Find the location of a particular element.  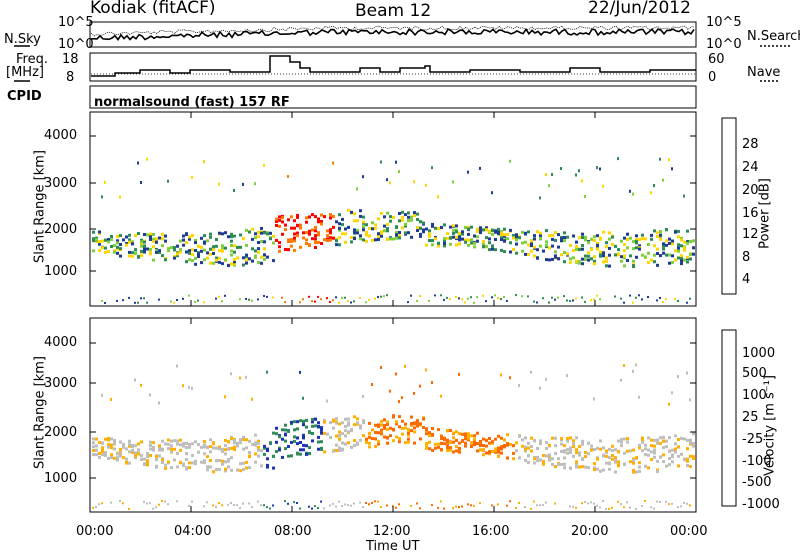

x-tick: 20:00 is located at coordinates (590, 531).